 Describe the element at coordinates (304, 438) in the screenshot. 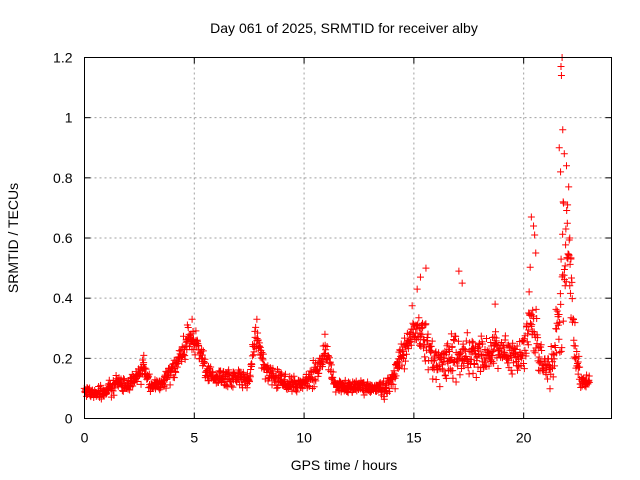

I see `x-tick-label: 10` at that location.